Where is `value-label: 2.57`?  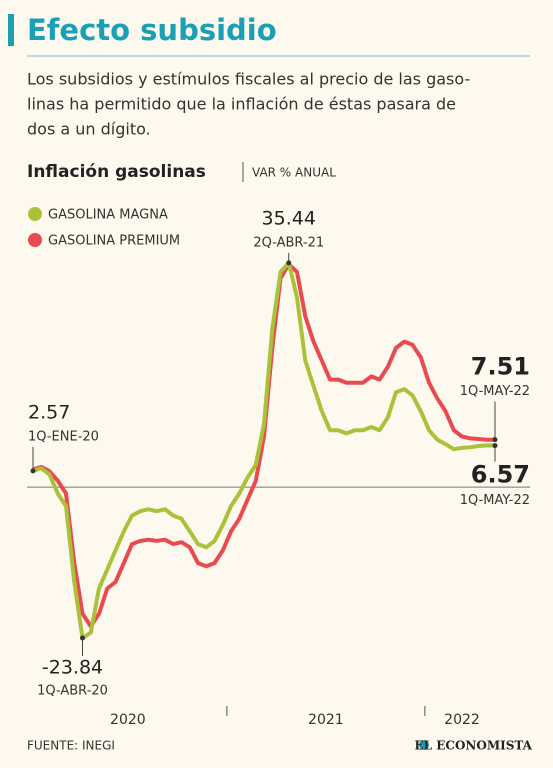
value-label: 2.57 is located at coordinates (49, 412).